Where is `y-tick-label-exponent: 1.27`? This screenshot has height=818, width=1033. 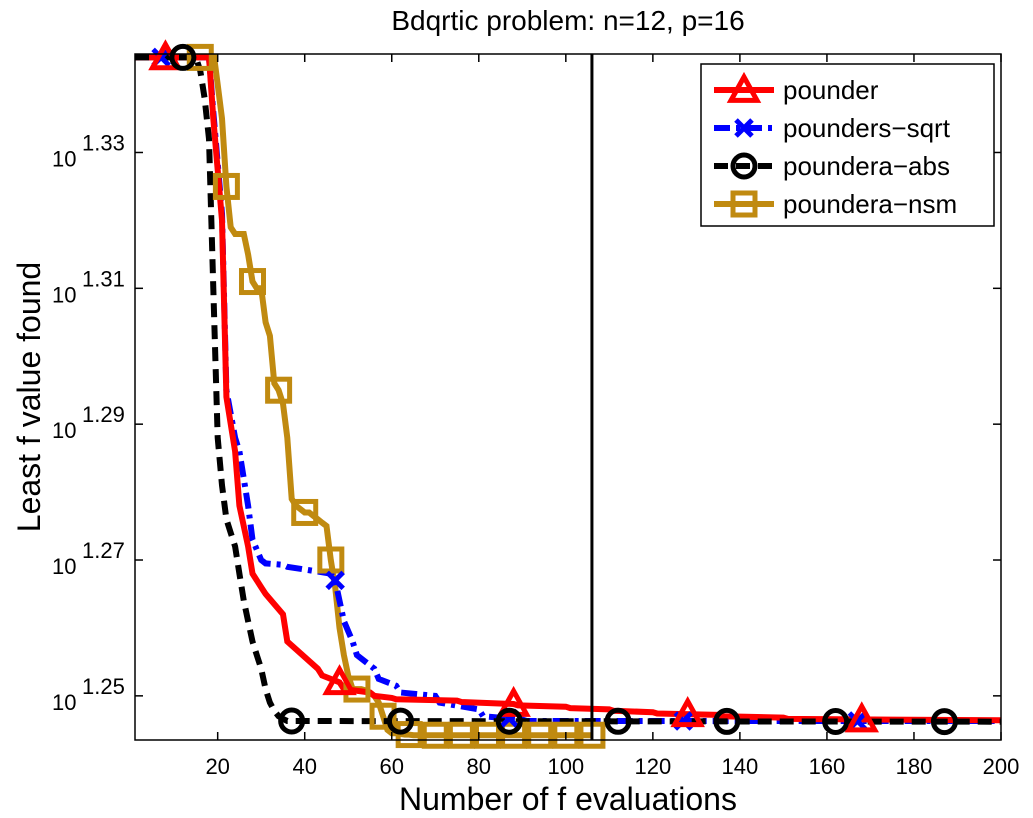
y-tick-label-exponent: 1.27 is located at coordinates (103, 550).